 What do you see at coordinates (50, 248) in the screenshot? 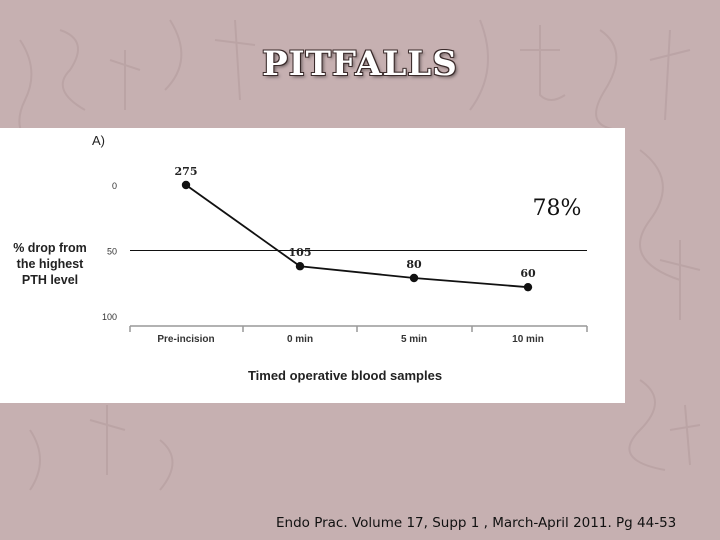
I see `y-axis-label: % drop from` at bounding box center [50, 248].